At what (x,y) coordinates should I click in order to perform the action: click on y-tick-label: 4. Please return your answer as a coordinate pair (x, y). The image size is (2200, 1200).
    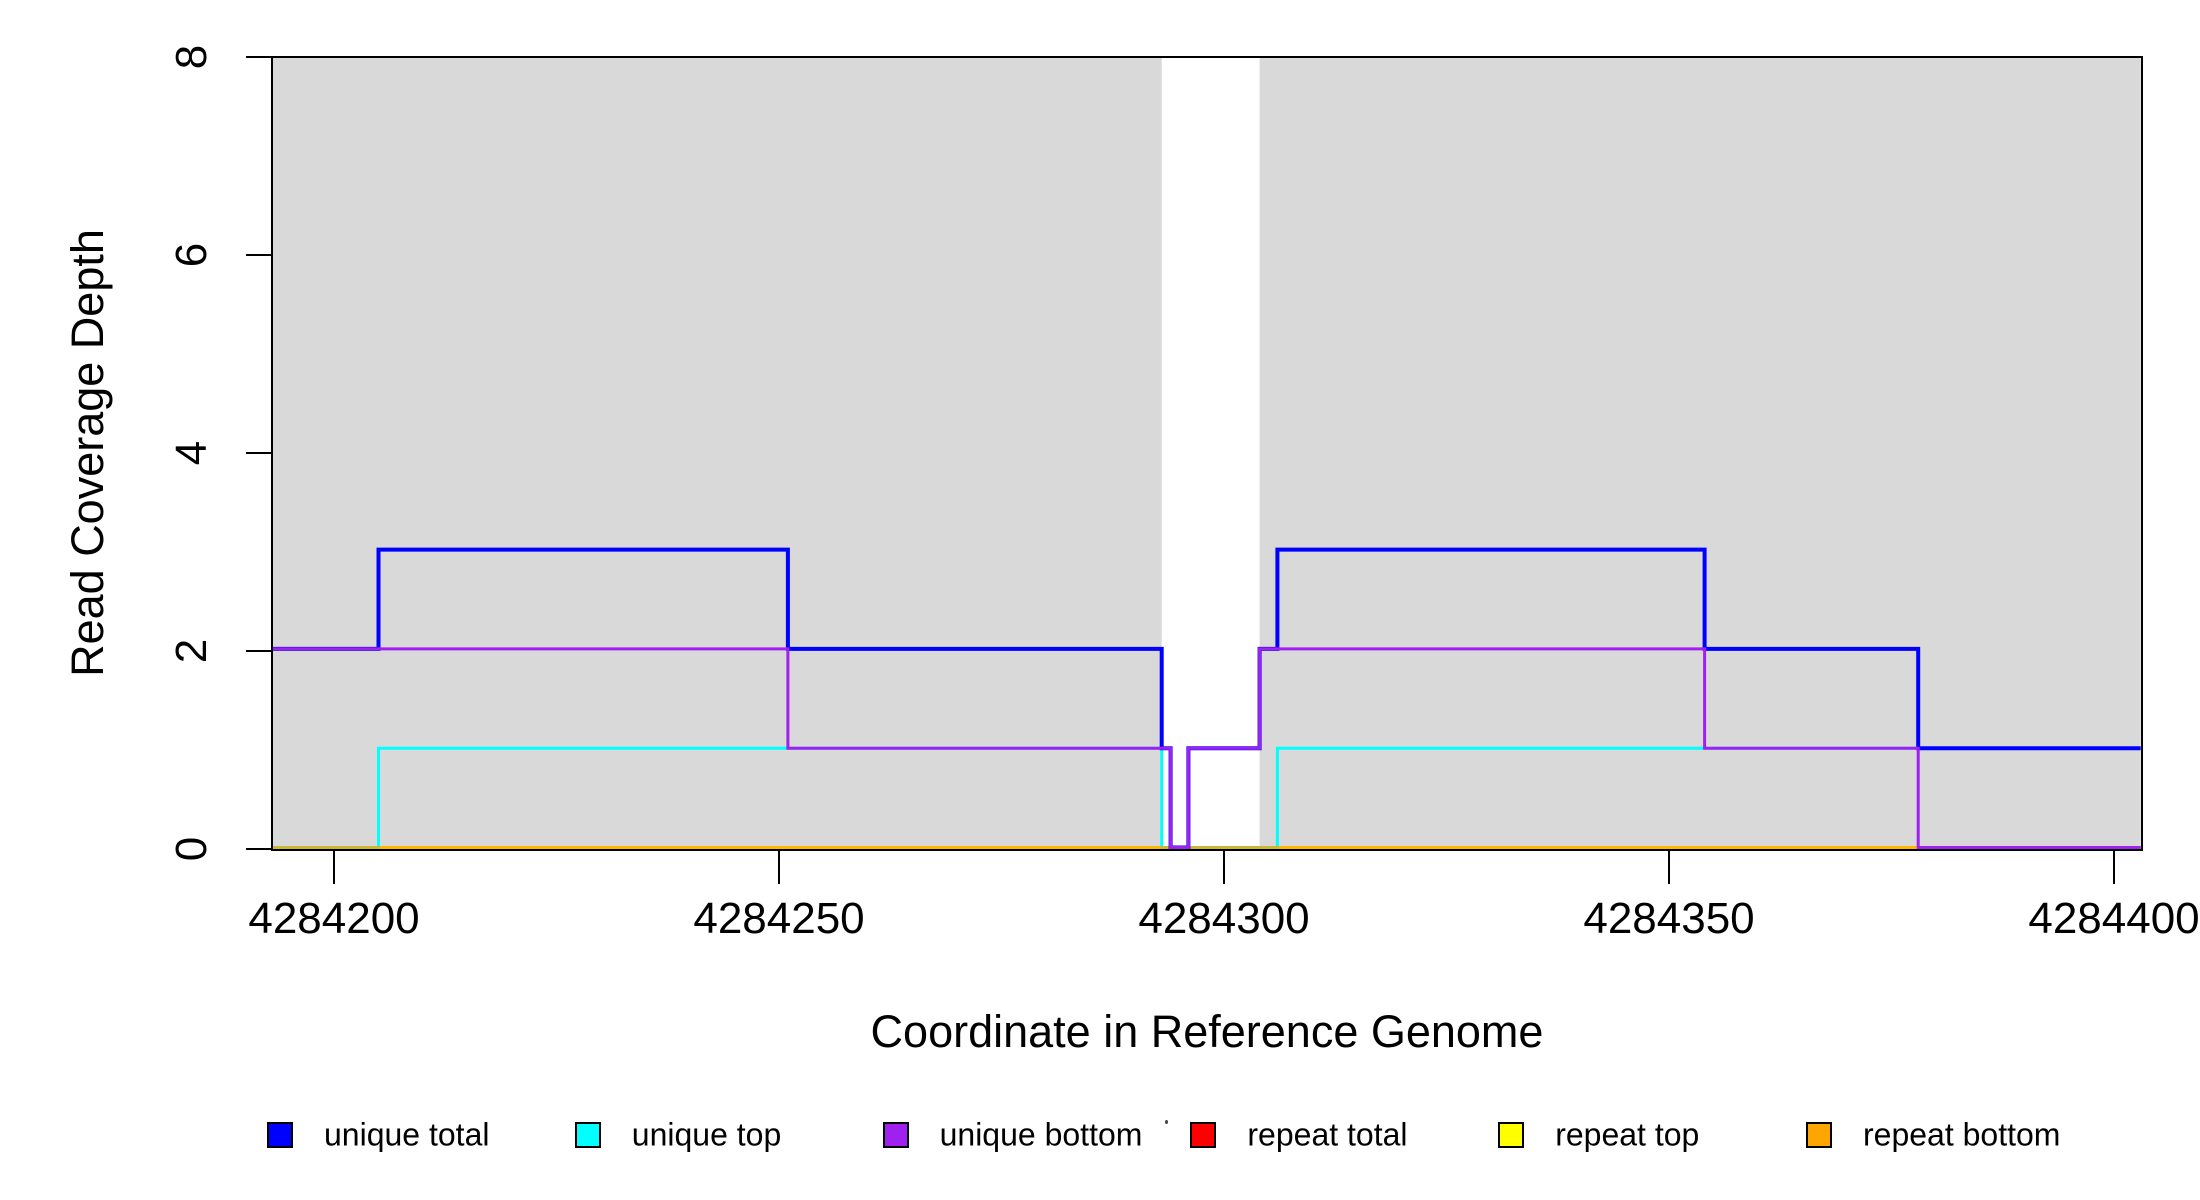
    Looking at the image, I should click on (191, 453).